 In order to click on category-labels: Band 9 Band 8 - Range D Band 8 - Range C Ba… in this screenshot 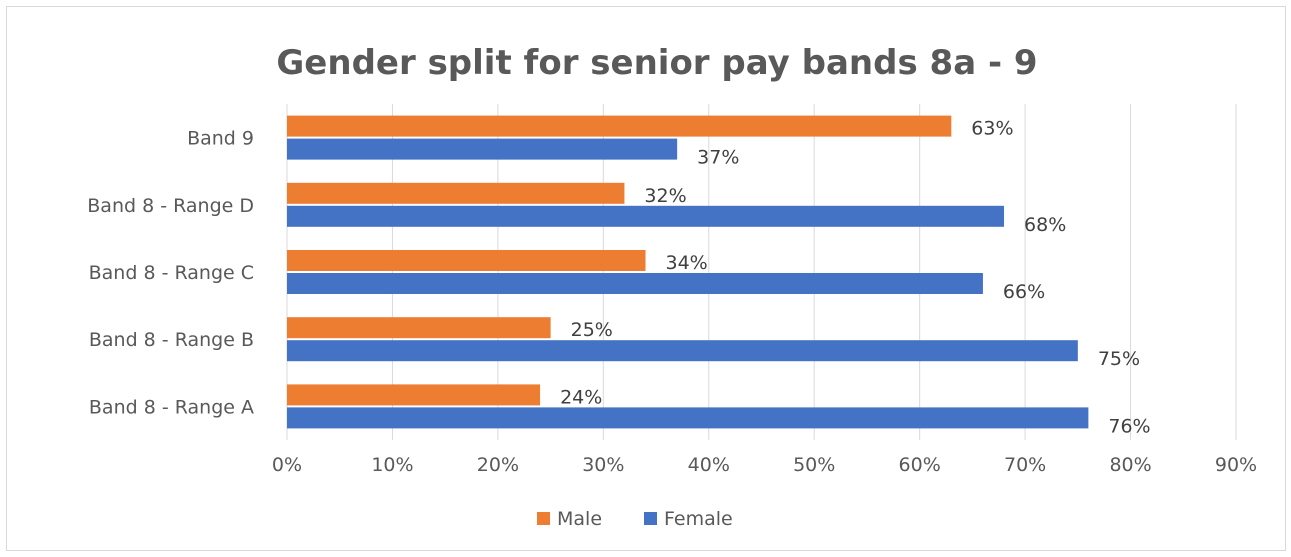, I will do `click(170, 273)`.